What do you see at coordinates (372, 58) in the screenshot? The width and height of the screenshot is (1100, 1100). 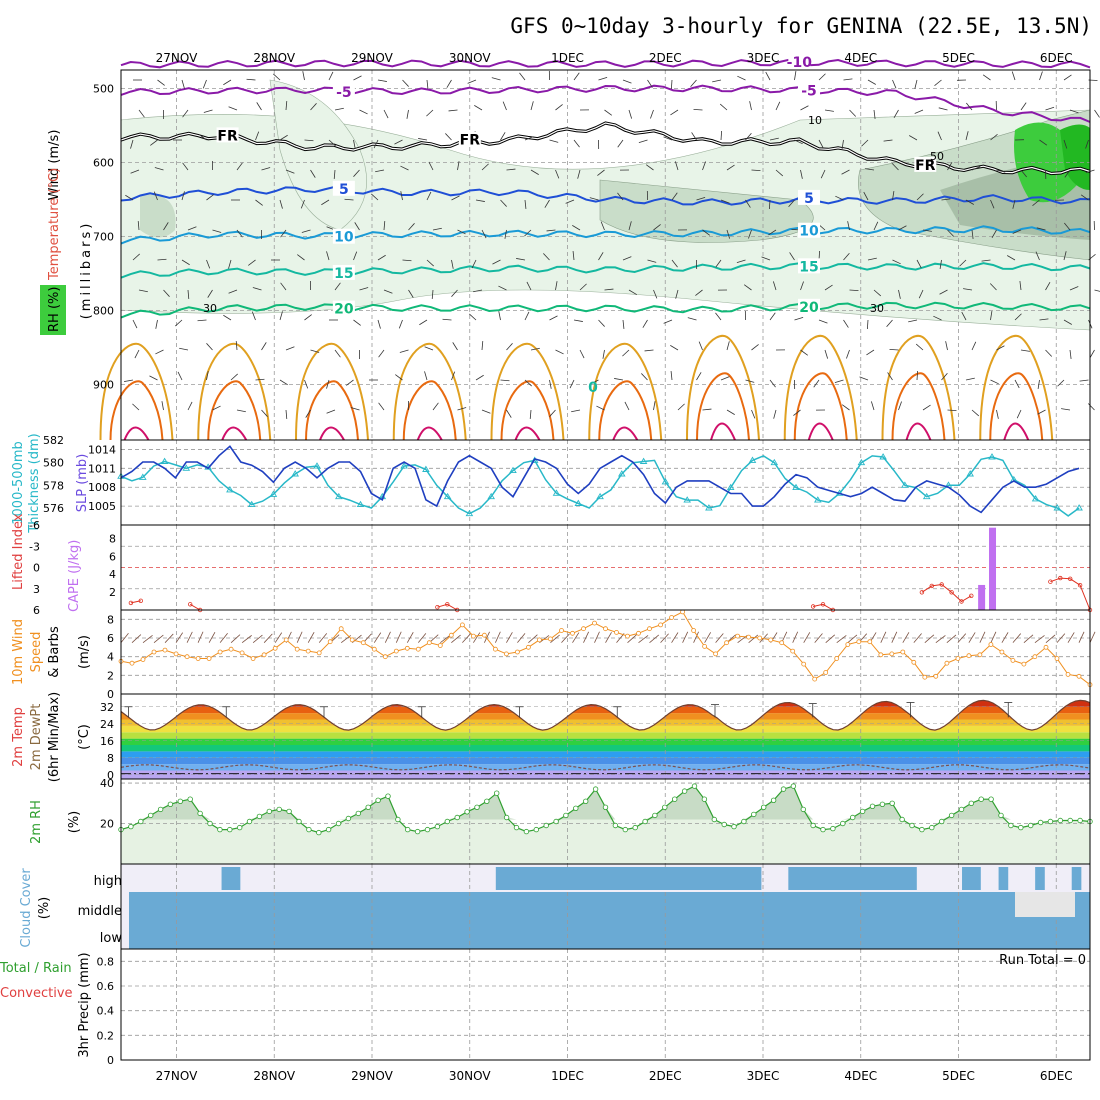 I see `date-label-top: 29NOV` at bounding box center [372, 58].